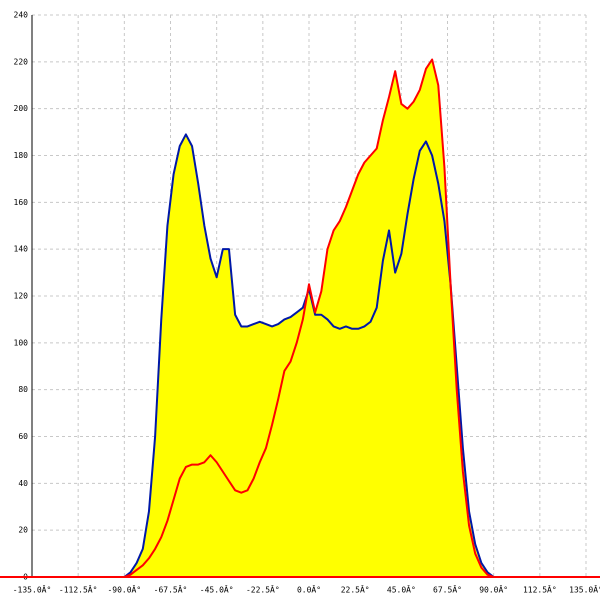 This screenshot has height=600, width=600. Describe the element at coordinates (78, 589) in the screenshot. I see `x-tick-label: -112.5Â°` at that location.